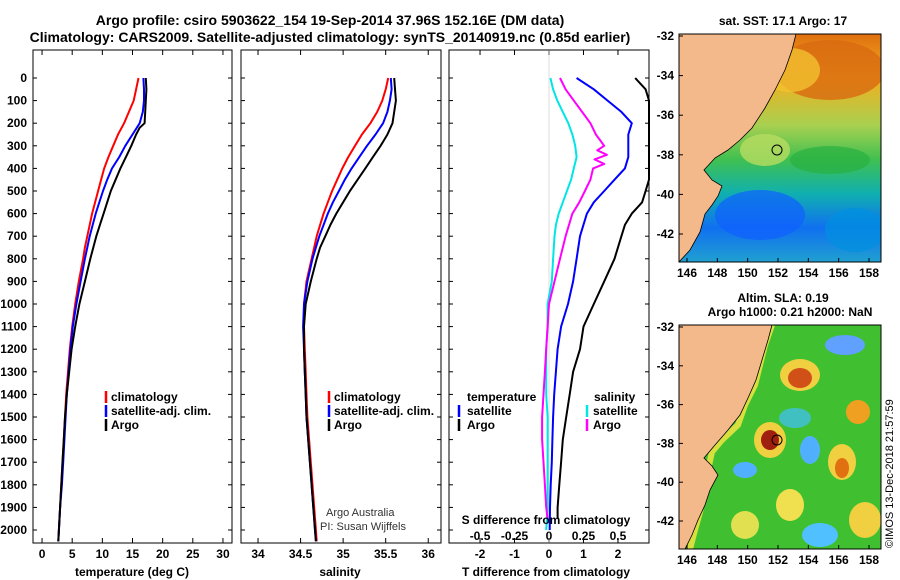 The width and height of the screenshot is (900, 580). I want to click on x-tick-label: 15, so click(133, 554).